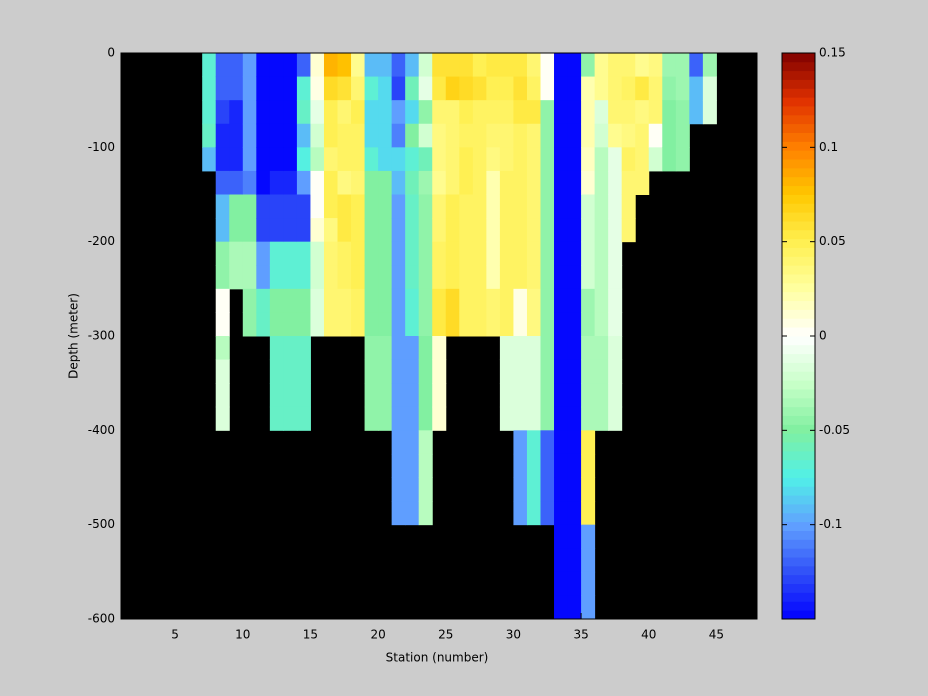  Describe the element at coordinates (377, 635) in the screenshot. I see `x-tick-label: 20` at that location.